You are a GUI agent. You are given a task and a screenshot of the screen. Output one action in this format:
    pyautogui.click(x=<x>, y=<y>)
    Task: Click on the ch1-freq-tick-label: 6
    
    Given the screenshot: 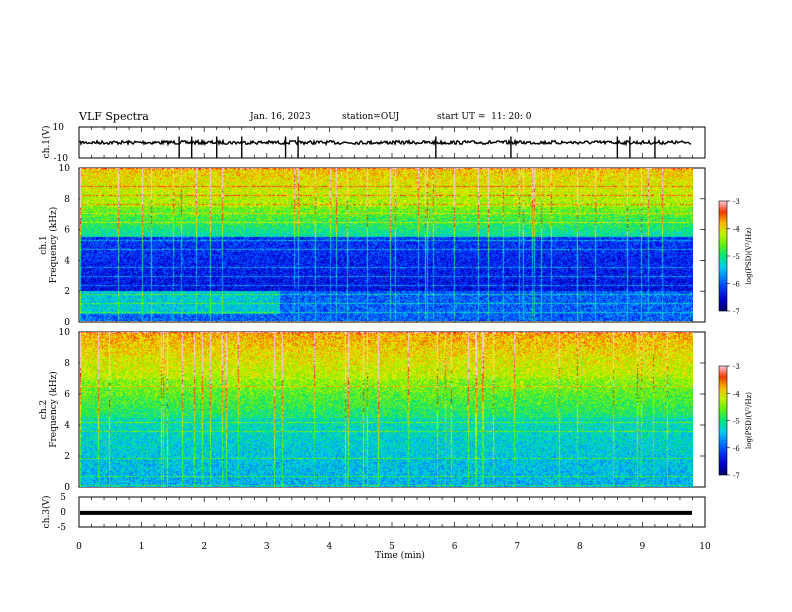 What is the action you would take?
    pyautogui.click(x=67, y=231)
    